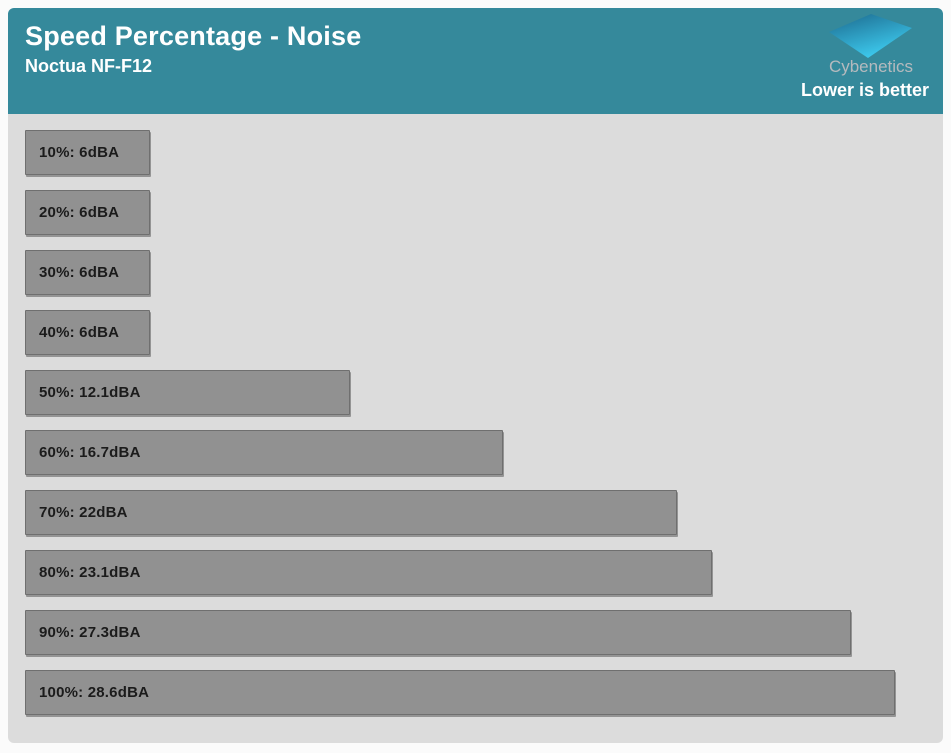 Image resolution: width=951 pixels, height=753 pixels. Describe the element at coordinates (79, 332) in the screenshot. I see `bar-label: 40%: 6dBA` at that location.